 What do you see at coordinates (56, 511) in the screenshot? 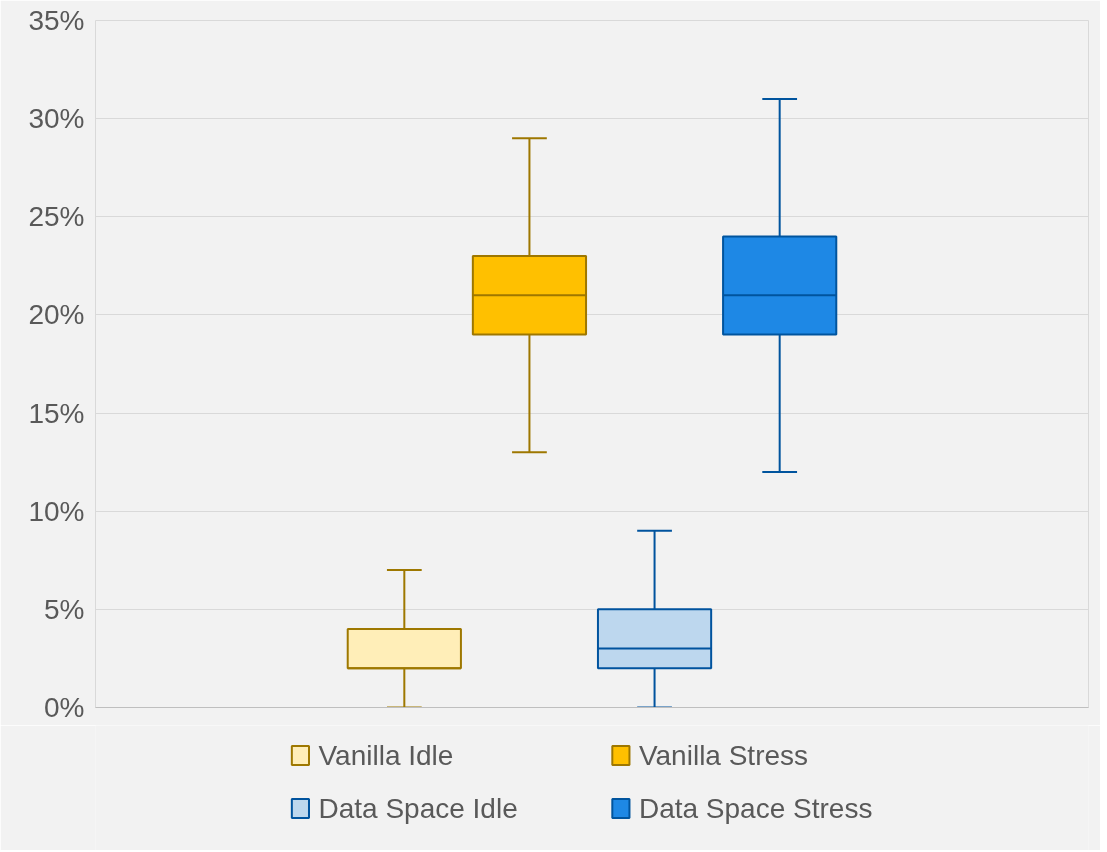
I see `y-tick-label: 10%` at bounding box center [56, 511].